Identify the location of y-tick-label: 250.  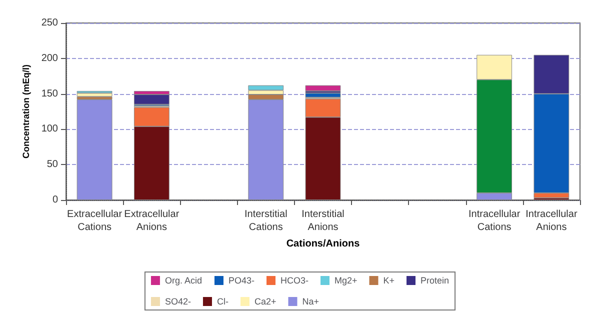
(49, 23).